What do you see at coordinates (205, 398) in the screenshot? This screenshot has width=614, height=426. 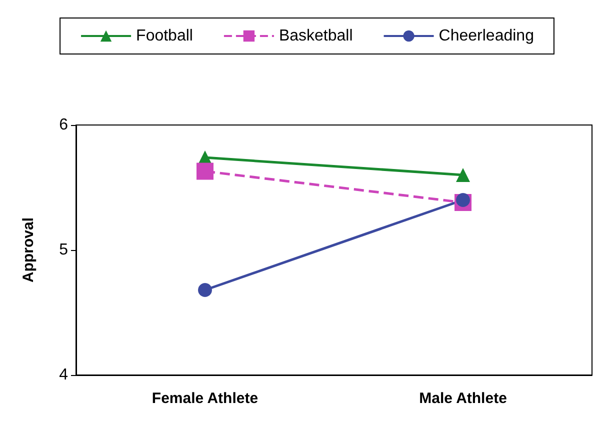 I see `x-tick-label: Female Athlete` at bounding box center [205, 398].